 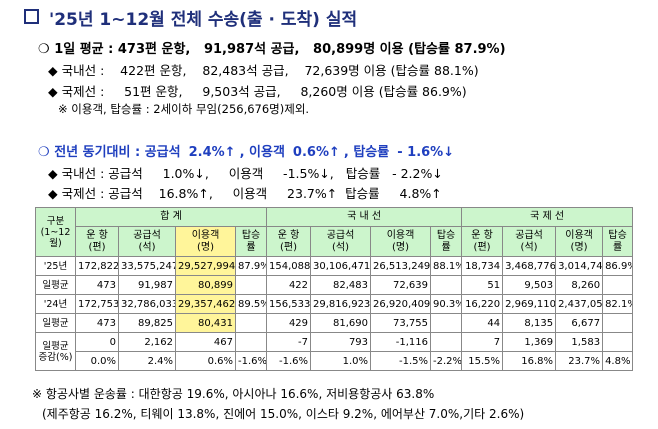 What do you see at coordinates (262, 152) in the screenshot?
I see `section2-head-part: , 이용객` at bounding box center [262, 152].